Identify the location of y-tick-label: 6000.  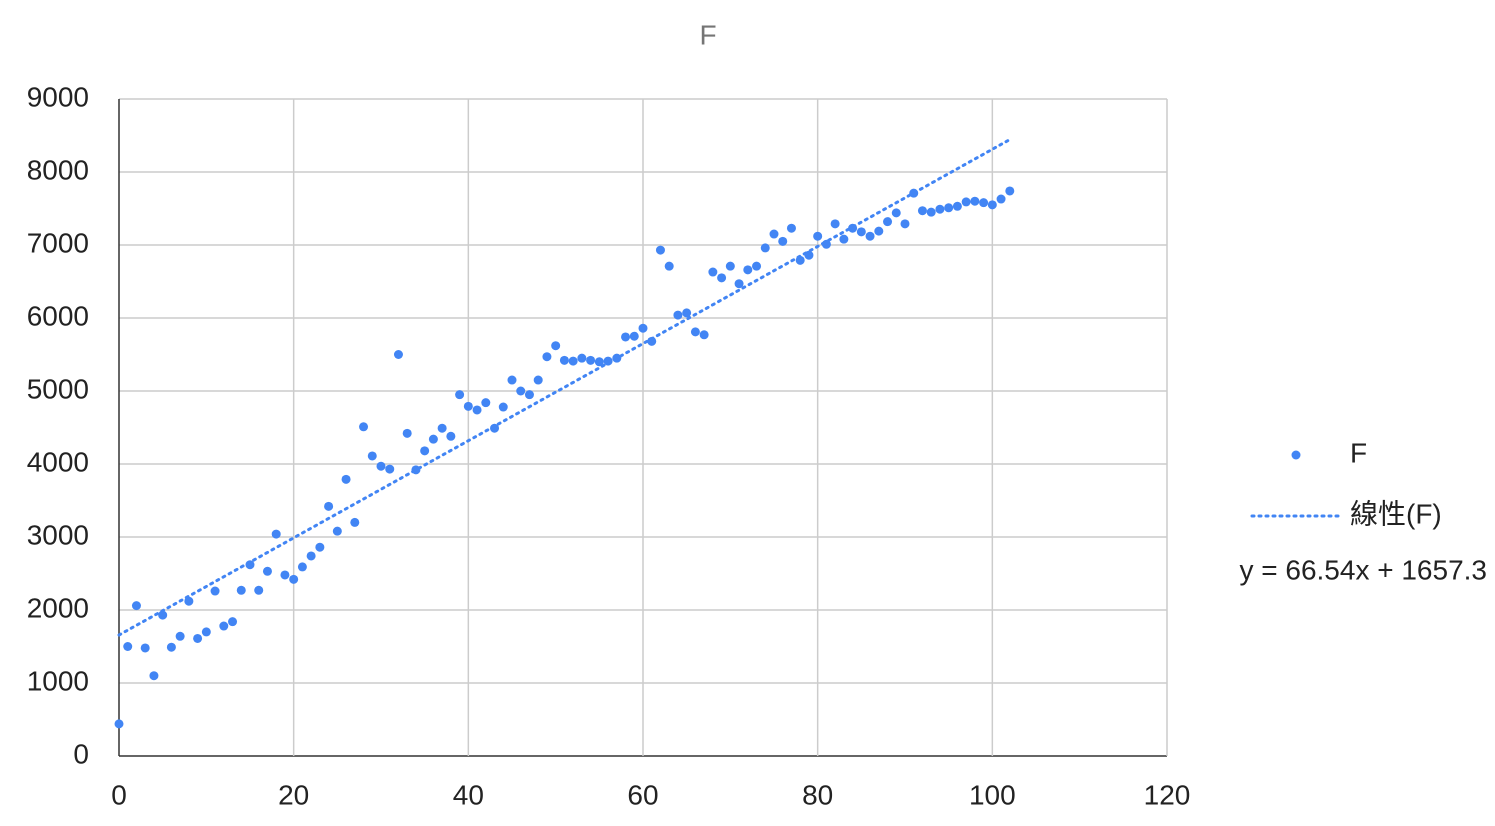
(58, 315).